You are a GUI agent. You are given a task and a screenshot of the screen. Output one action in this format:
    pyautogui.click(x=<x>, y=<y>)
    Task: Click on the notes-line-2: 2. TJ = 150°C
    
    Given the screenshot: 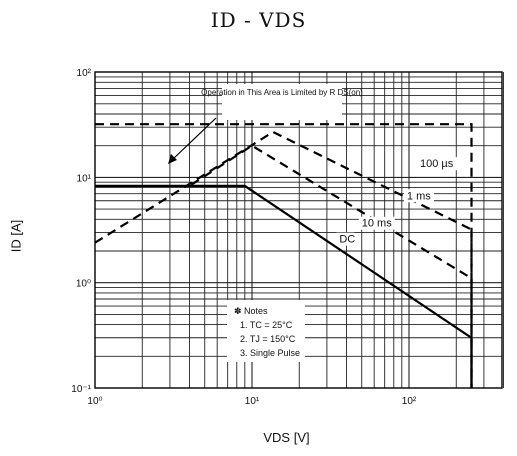 What is the action you would take?
    pyautogui.click(x=268, y=339)
    